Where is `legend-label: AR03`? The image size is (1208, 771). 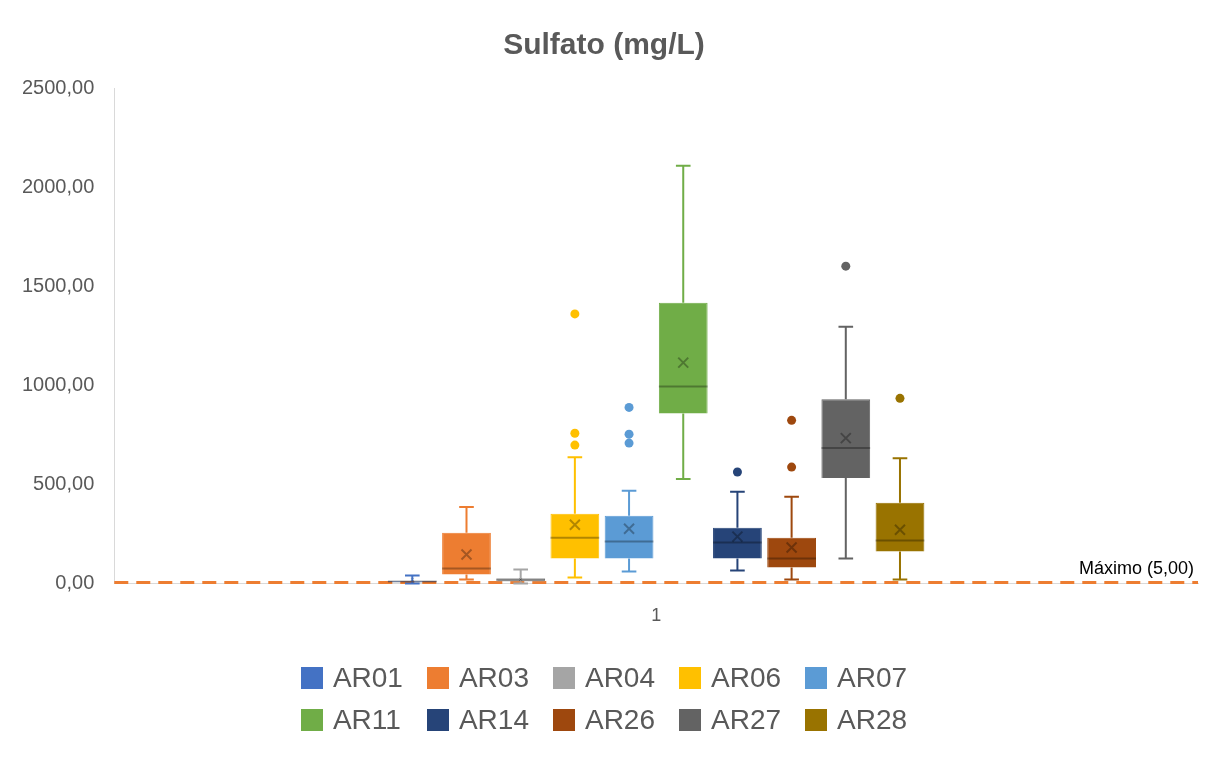
legend-label: AR03 is located at coordinates (493, 678).